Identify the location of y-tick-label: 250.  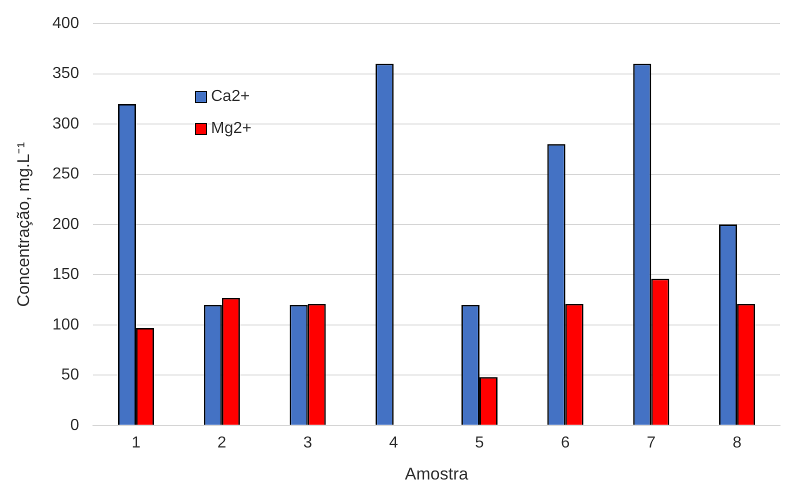
(66, 174).